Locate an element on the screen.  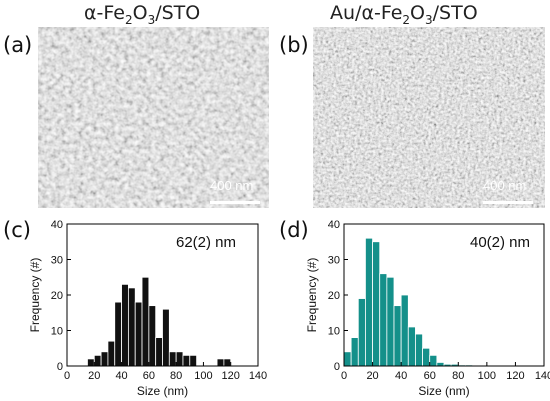
hist-c-y-tick-label: 0 is located at coordinates (60, 367).